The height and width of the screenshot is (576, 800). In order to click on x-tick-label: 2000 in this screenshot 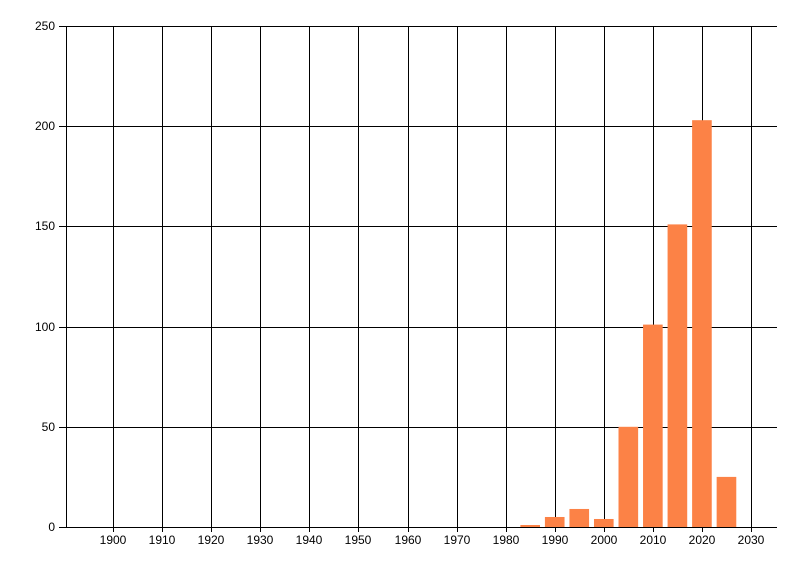, I will do `click(604, 540)`.